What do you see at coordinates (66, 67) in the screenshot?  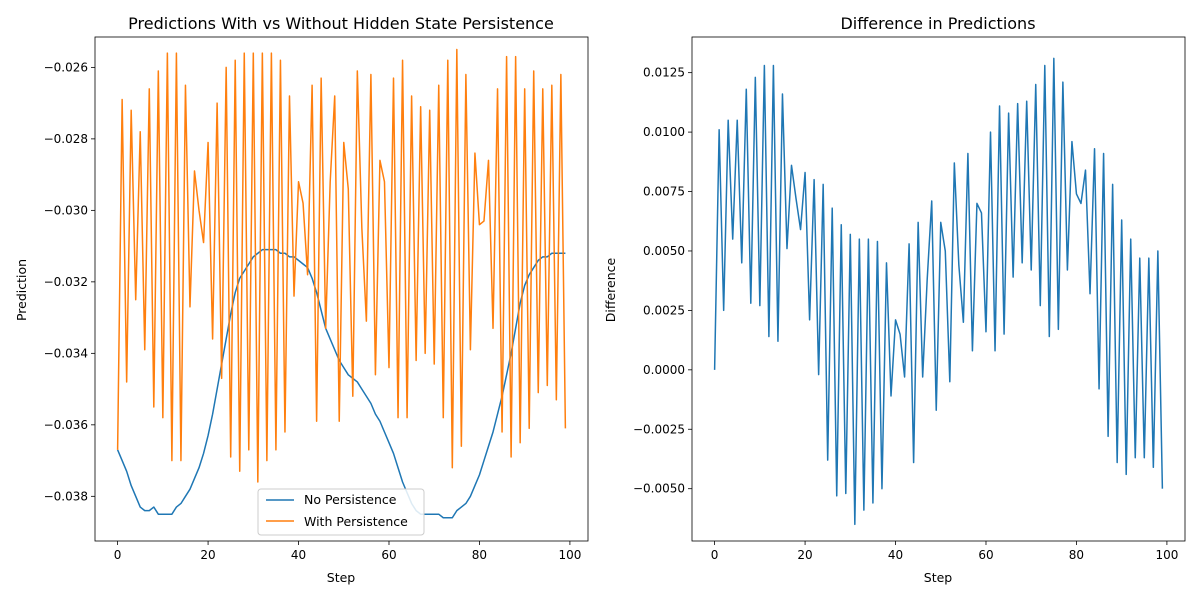 I see `y-tick-label: −0.026` at bounding box center [66, 67].